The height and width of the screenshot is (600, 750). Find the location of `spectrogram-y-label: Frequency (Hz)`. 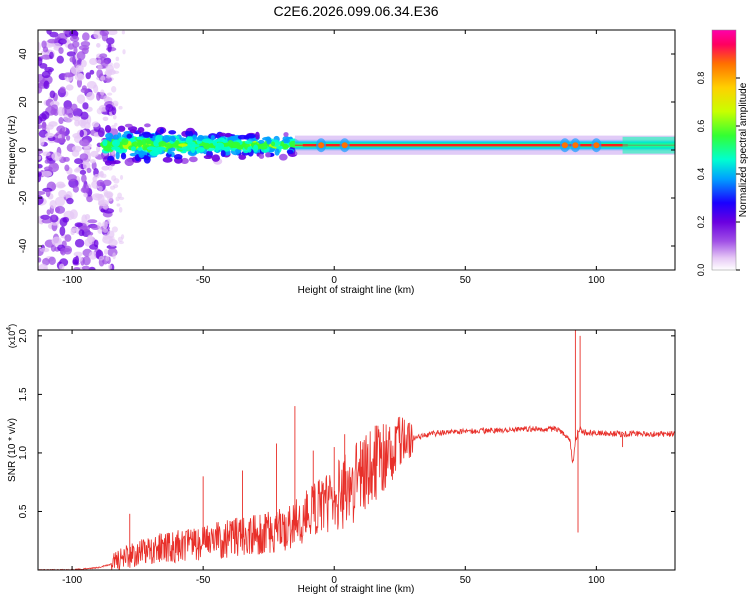

spectrogram-y-label: Frequency (Hz) is located at coordinates (12, 150).